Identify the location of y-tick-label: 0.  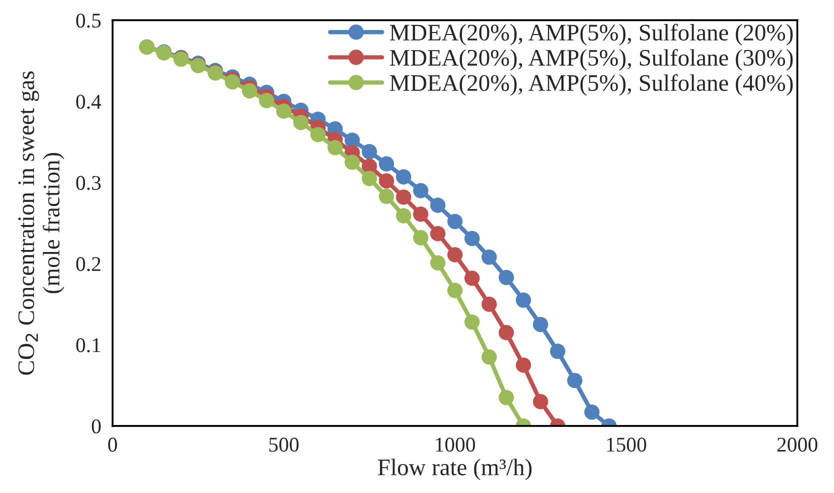
(96, 426).